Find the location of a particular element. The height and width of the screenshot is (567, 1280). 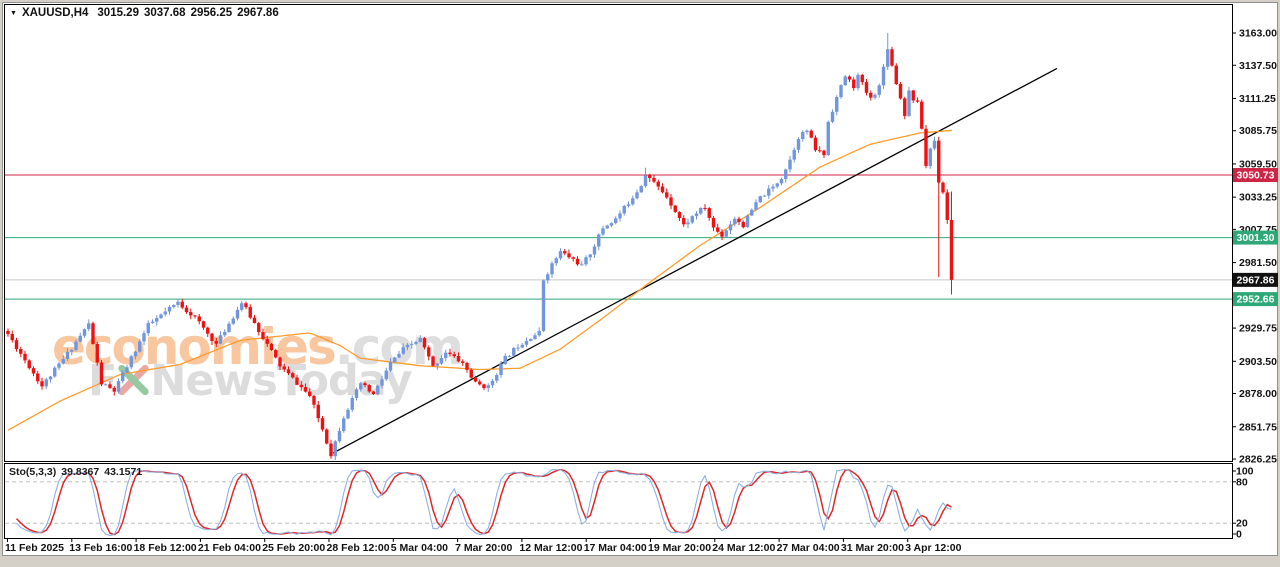

svg-text: 2903.50 is located at coordinates (1258, 362).